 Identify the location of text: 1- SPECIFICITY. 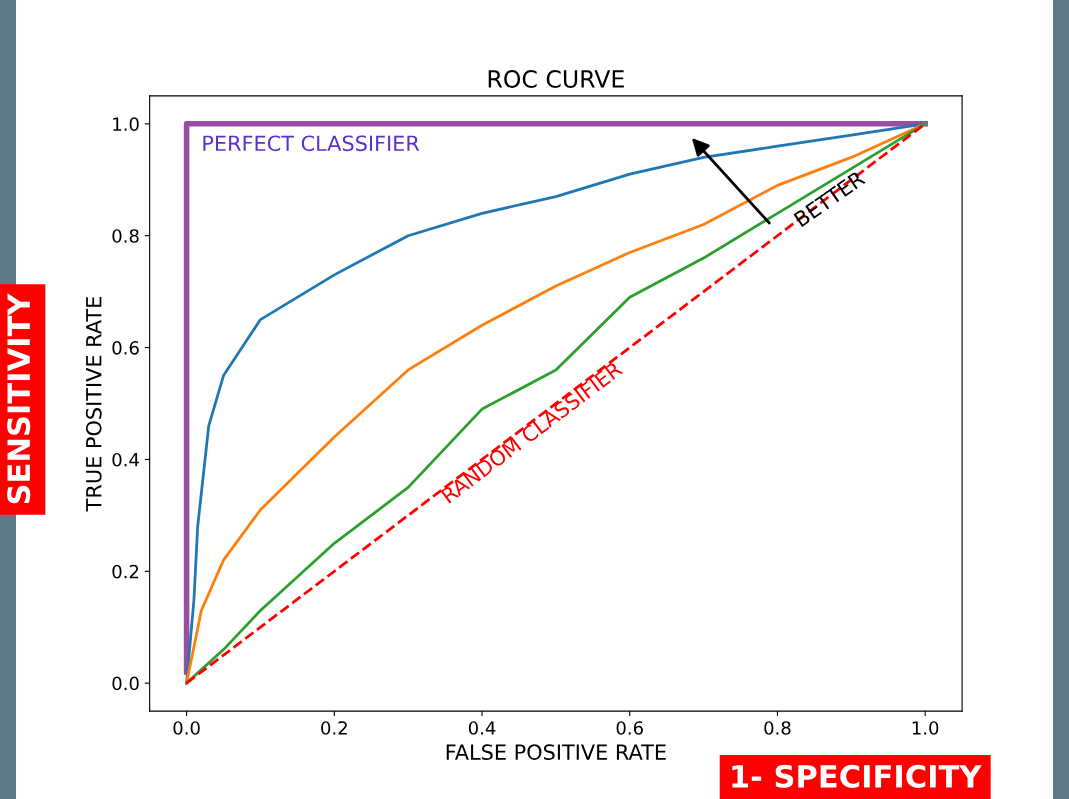
(857, 776).